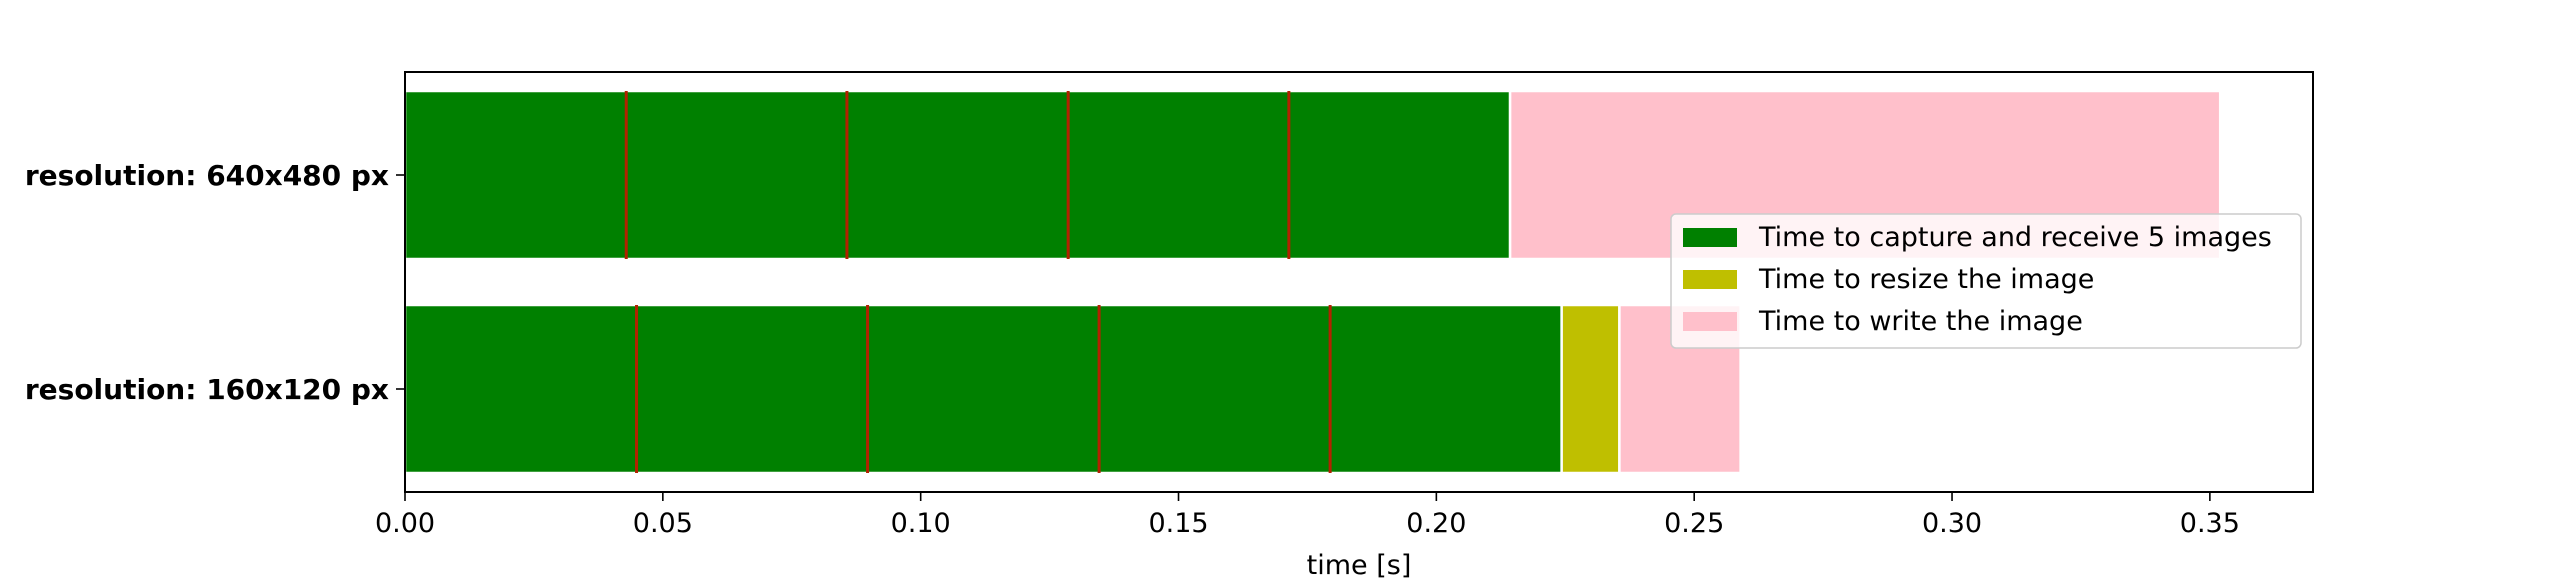  I want to click on legend-box, so click(1986, 281).